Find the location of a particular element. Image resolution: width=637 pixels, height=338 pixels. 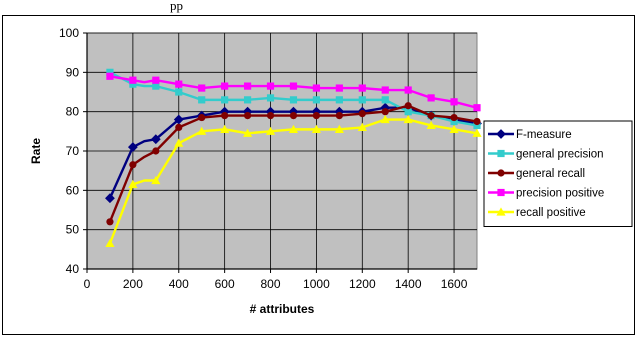

y-tick-label: 70 is located at coordinates (73, 151).